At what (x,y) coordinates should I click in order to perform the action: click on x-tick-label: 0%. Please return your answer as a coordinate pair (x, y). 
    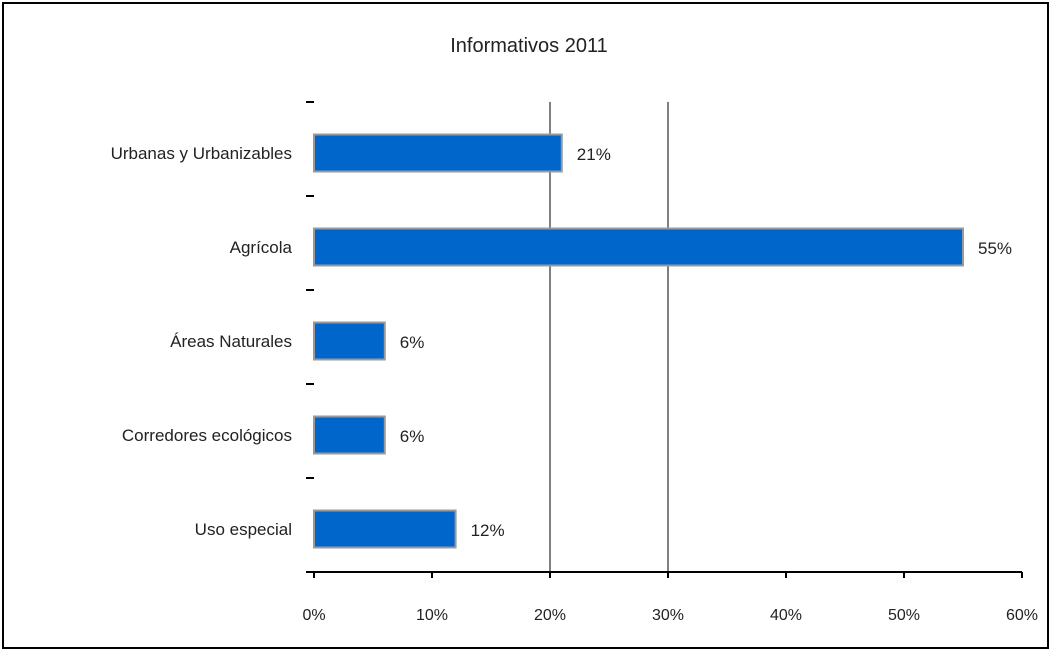
    Looking at the image, I should click on (313, 615).